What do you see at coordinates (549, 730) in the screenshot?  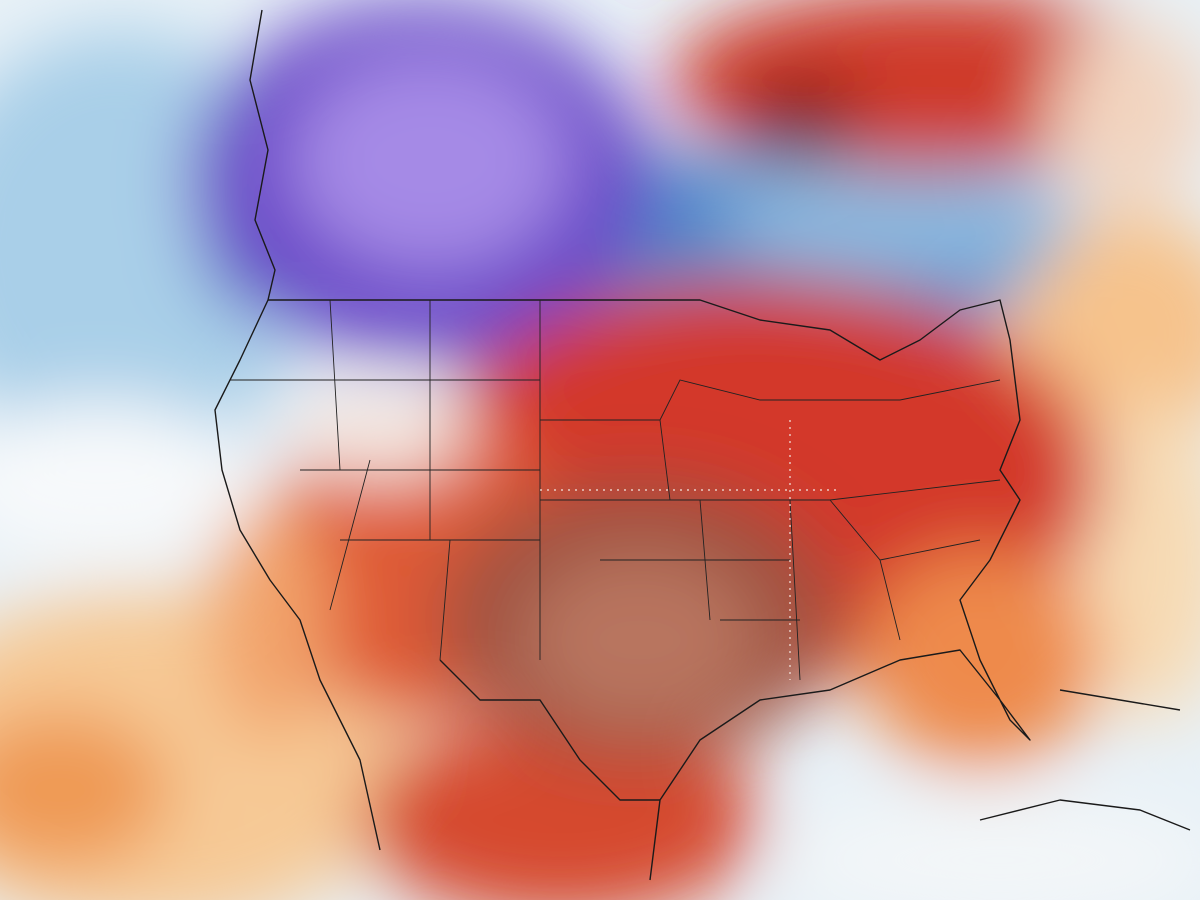 I see `mexico-border` at bounding box center [549, 730].